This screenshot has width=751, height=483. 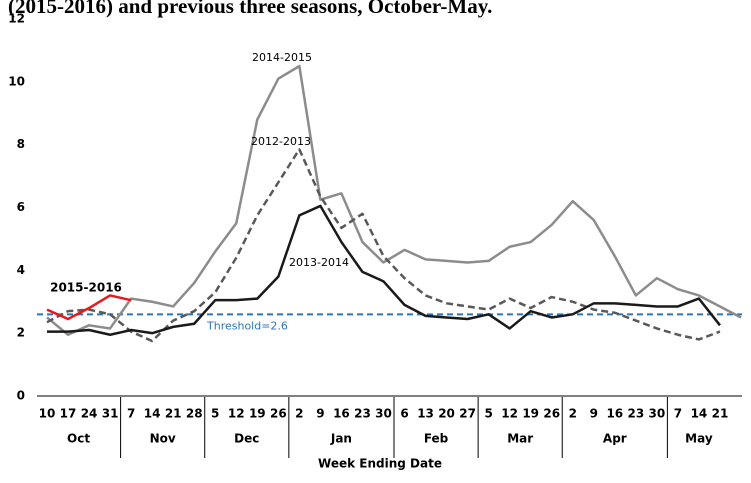 I want to click on x-tick-label: 20, so click(x=446, y=414).